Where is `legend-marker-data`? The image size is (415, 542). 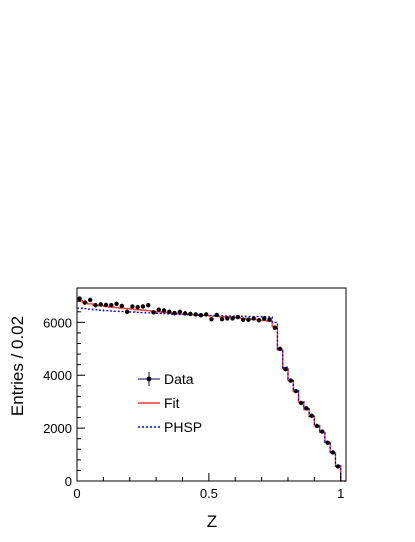
legend-marker-data is located at coordinates (149, 379).